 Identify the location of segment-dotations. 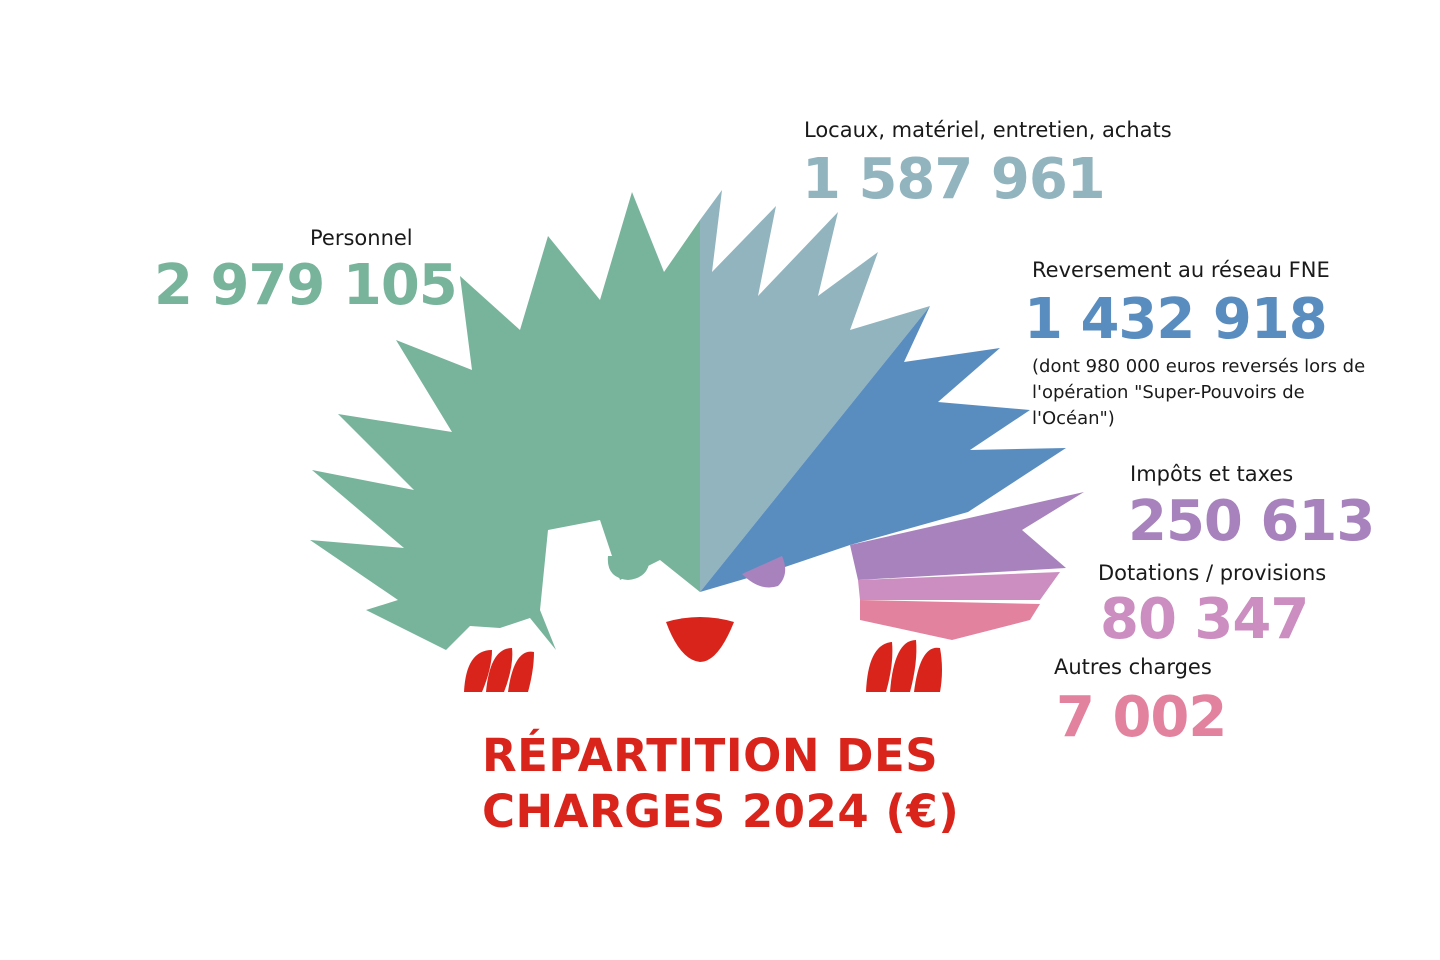
(959, 586).